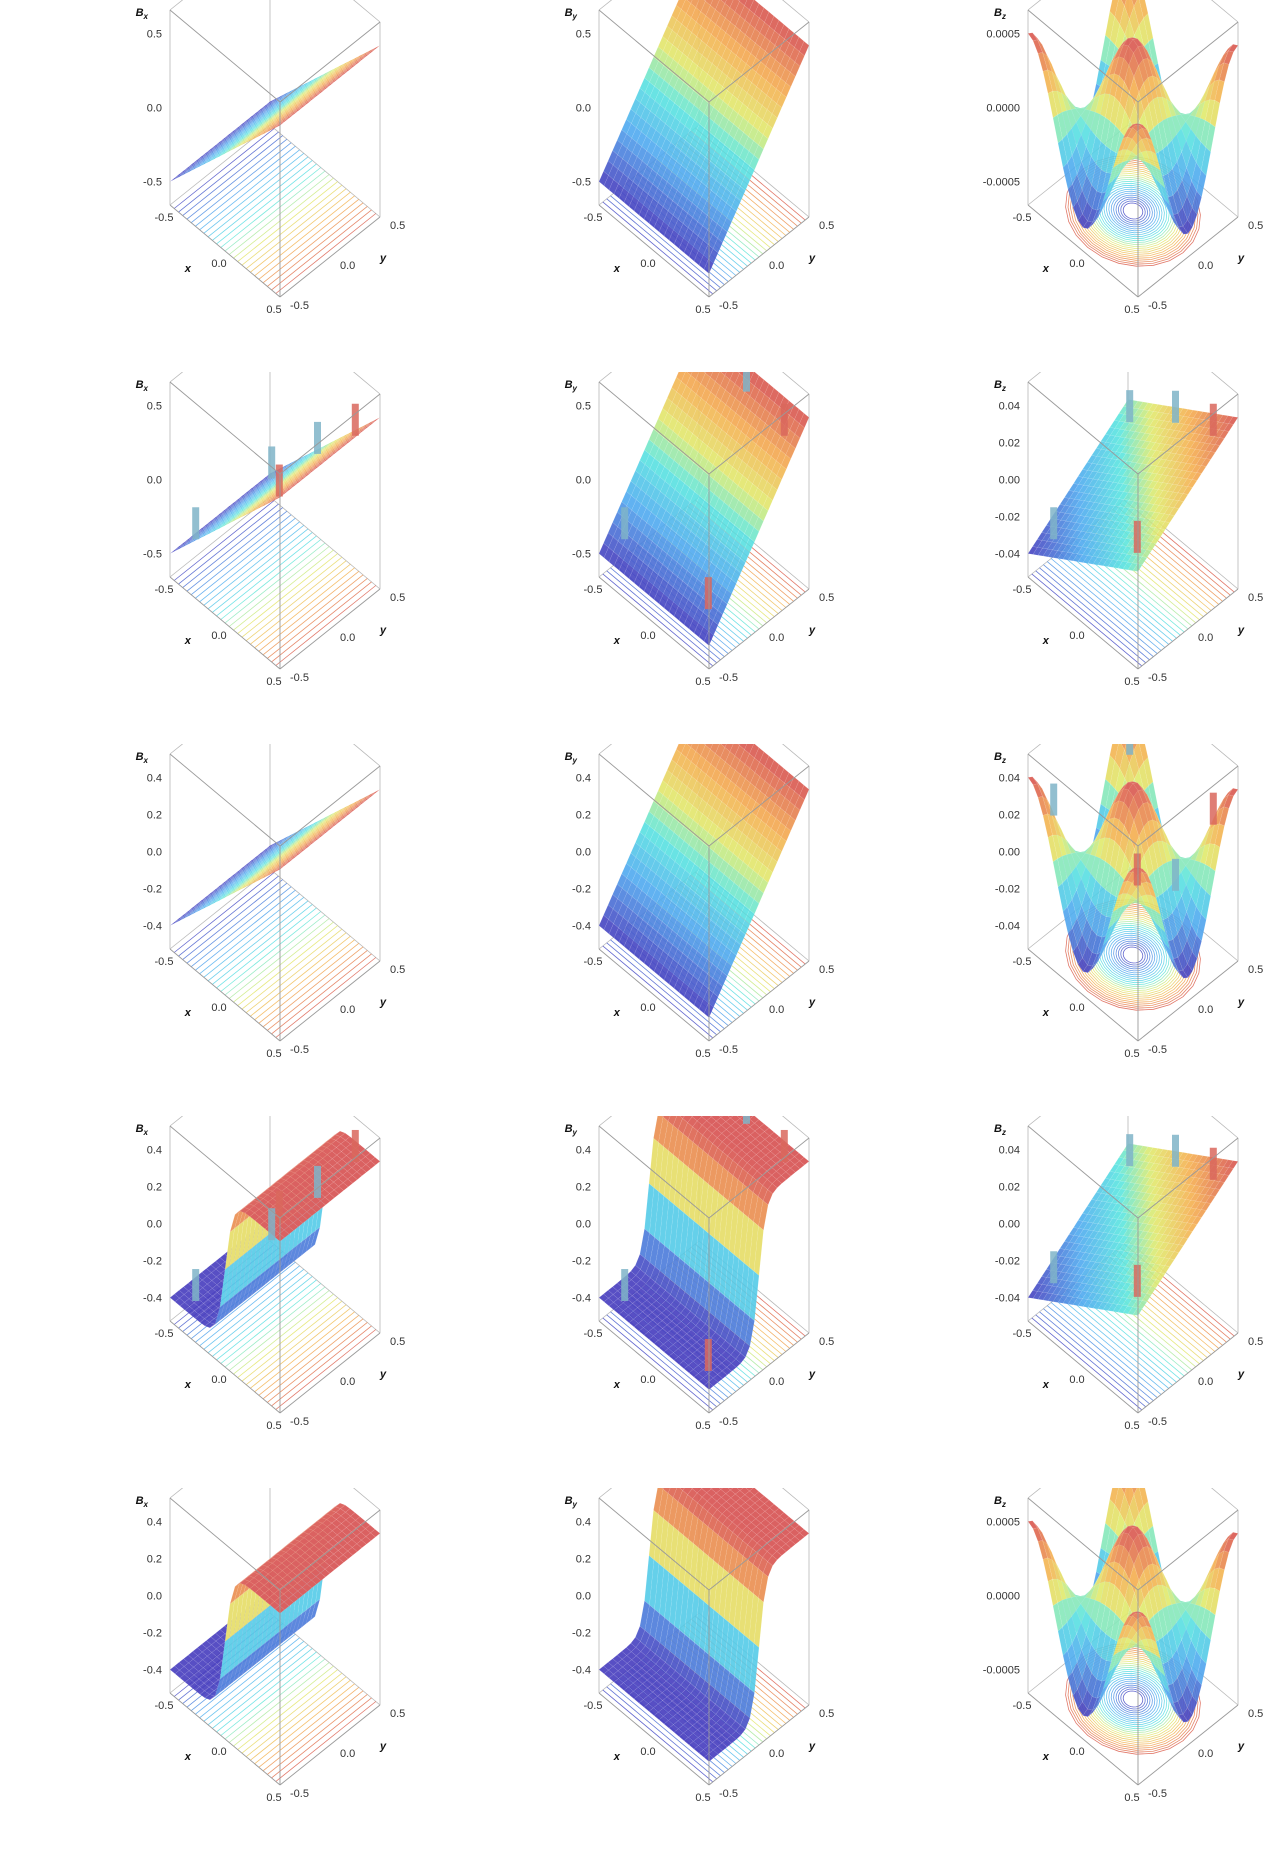 This screenshot has height=1860, width=1287. I want to click on z-axis-label-sub: y, so click(575, 16).